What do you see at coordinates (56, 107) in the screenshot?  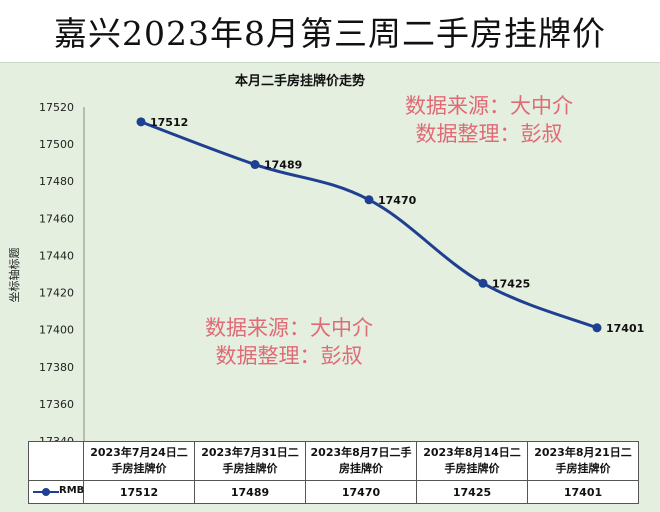 I see `y-tick-label: 17520` at bounding box center [56, 107].